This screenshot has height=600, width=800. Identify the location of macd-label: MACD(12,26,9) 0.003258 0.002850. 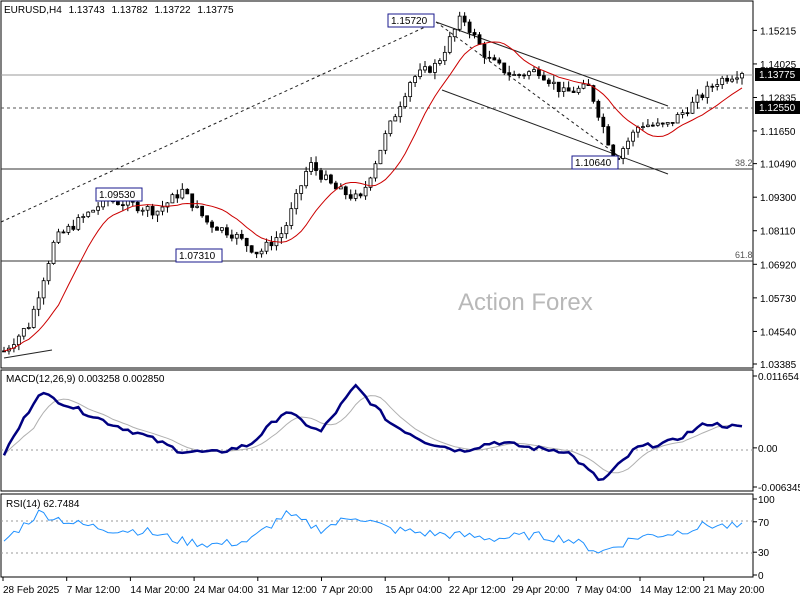
(85, 379).